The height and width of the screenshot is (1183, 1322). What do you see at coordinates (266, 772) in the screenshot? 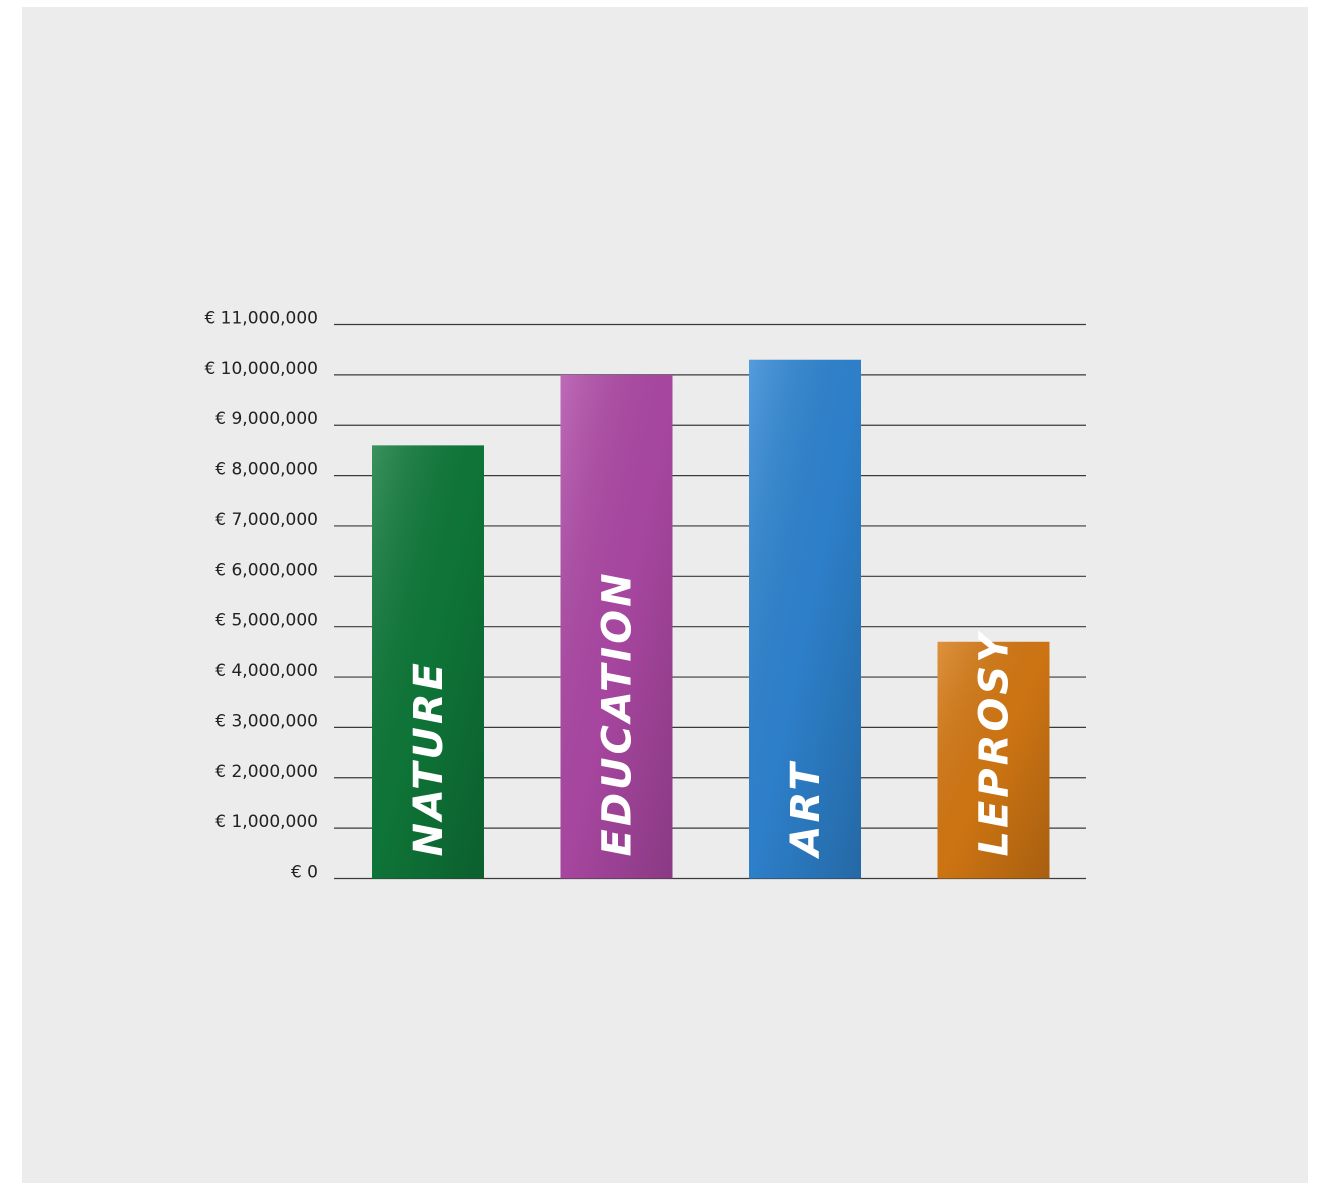
I see `y-tick-label: € 2,000,000` at bounding box center [266, 772].